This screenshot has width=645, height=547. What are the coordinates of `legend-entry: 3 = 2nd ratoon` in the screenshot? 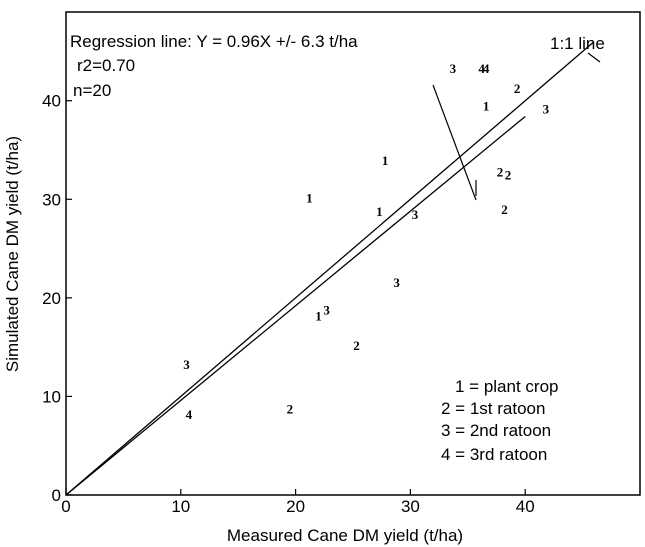 It's located at (496, 430).